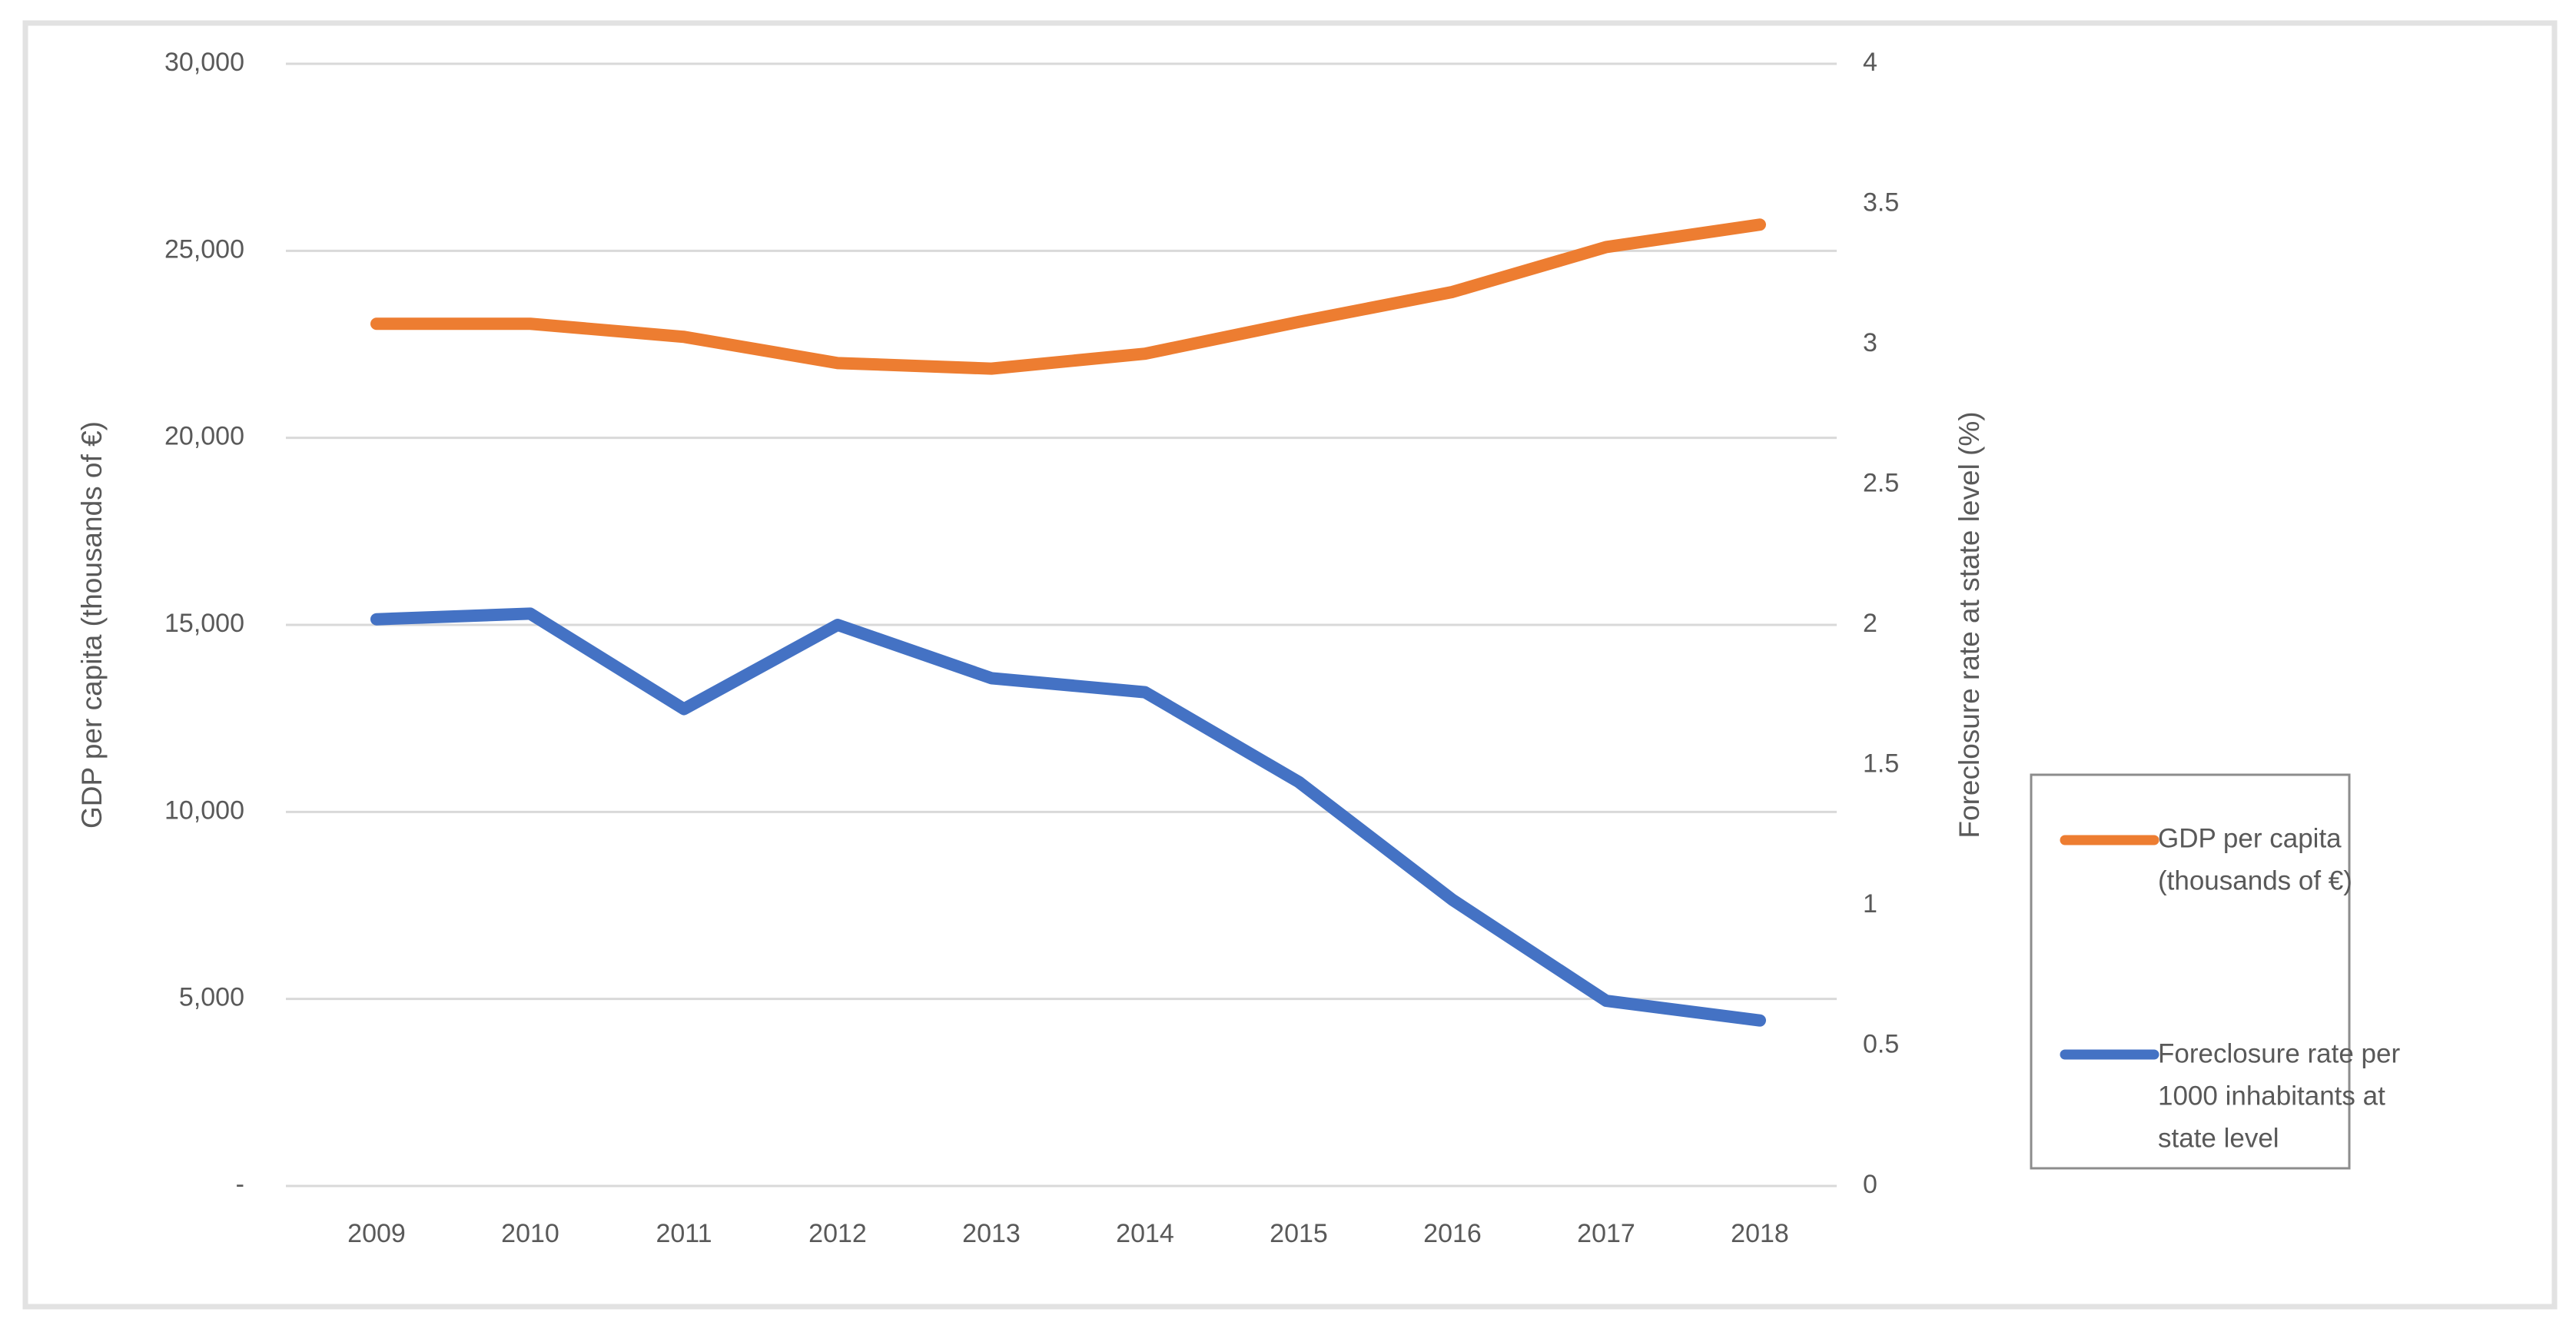  Describe the element at coordinates (2271, 1096) in the screenshot. I see `legend-foreclosure-label-line2: 1000 inhabitants at` at that location.